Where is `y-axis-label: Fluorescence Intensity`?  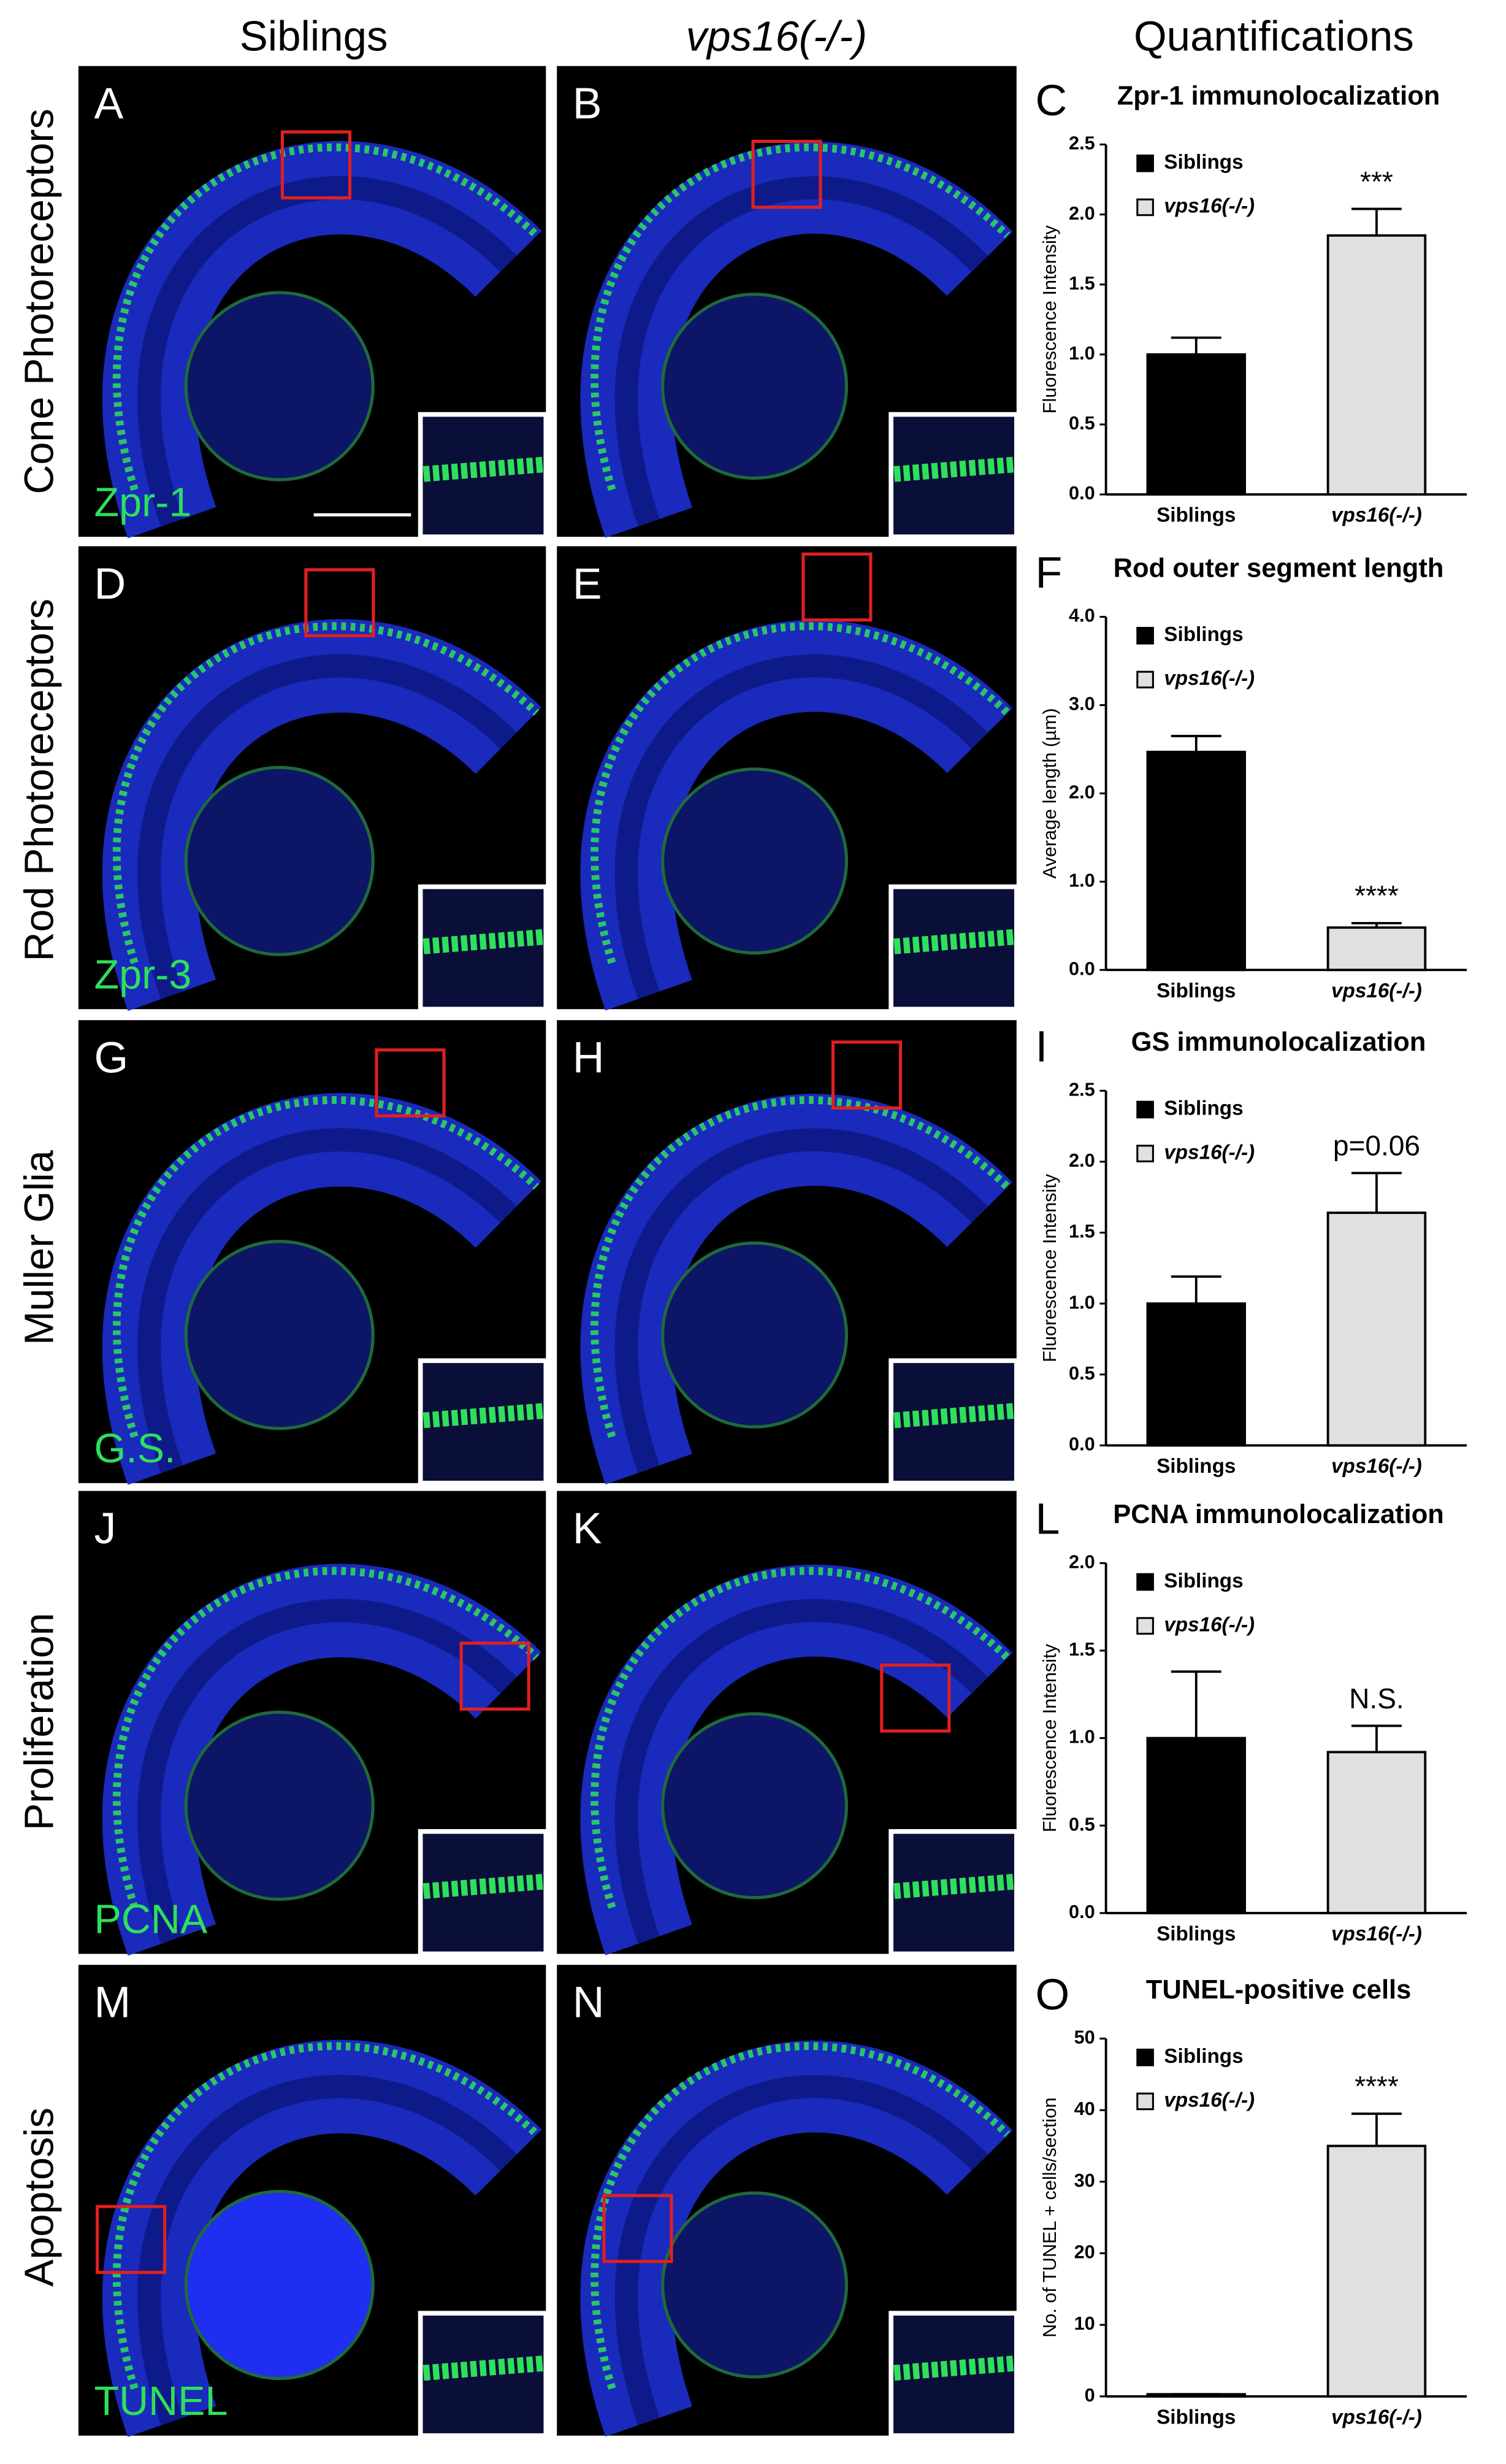
y-axis-label: Fluorescence Intensity is located at coordinates (1050, 1267).